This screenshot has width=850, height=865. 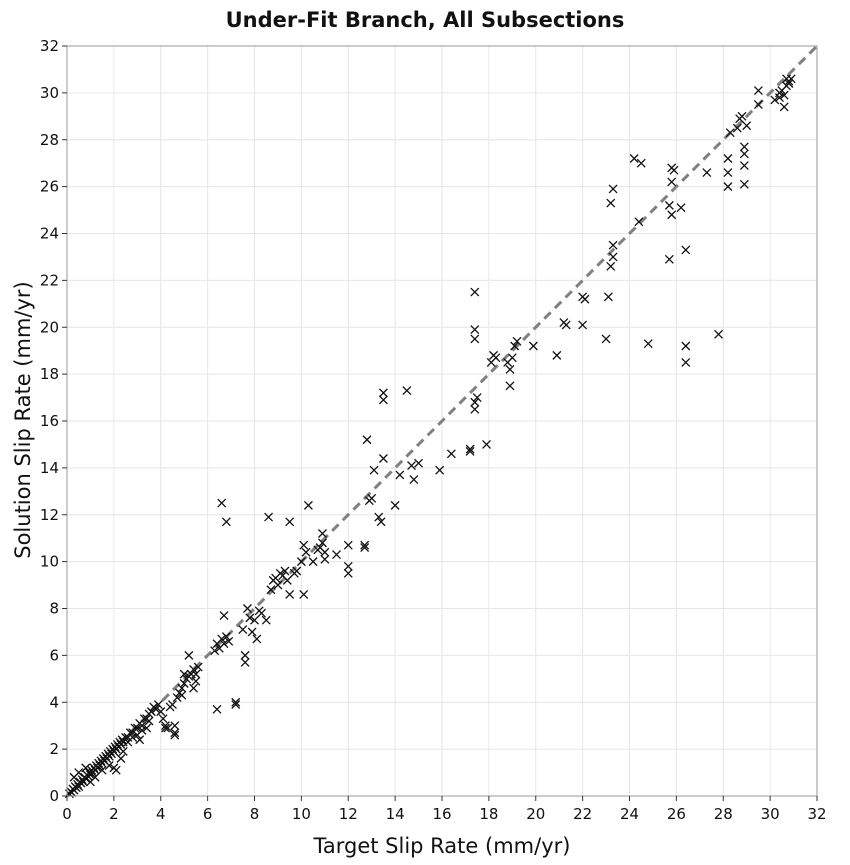 What do you see at coordinates (49, 93) in the screenshot?
I see `y-tick-label: 30` at bounding box center [49, 93].